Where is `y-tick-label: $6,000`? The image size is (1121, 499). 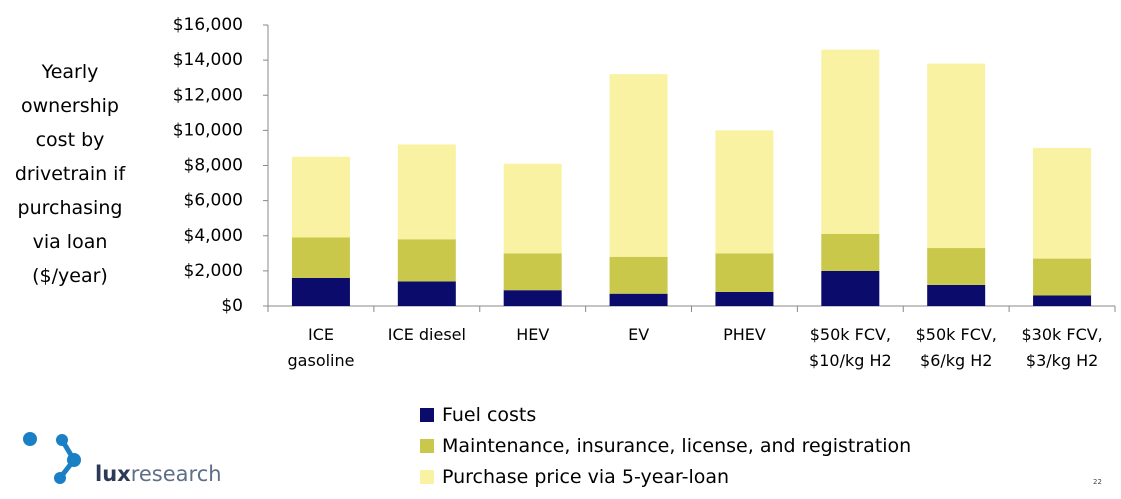 y-tick-label: $6,000 is located at coordinates (213, 201).